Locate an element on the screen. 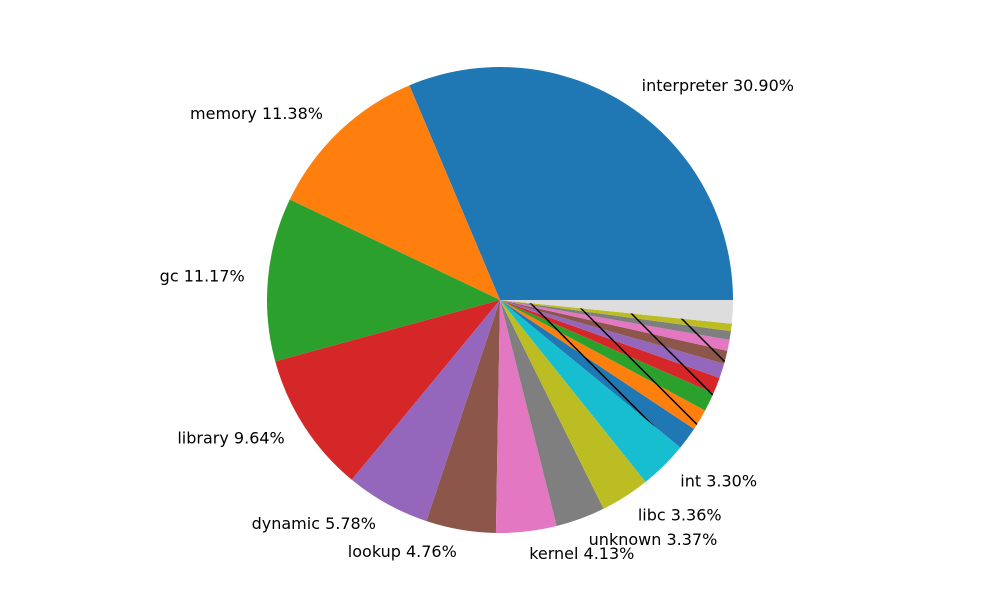  pie-label-8: libc 3.36% is located at coordinates (680, 515).